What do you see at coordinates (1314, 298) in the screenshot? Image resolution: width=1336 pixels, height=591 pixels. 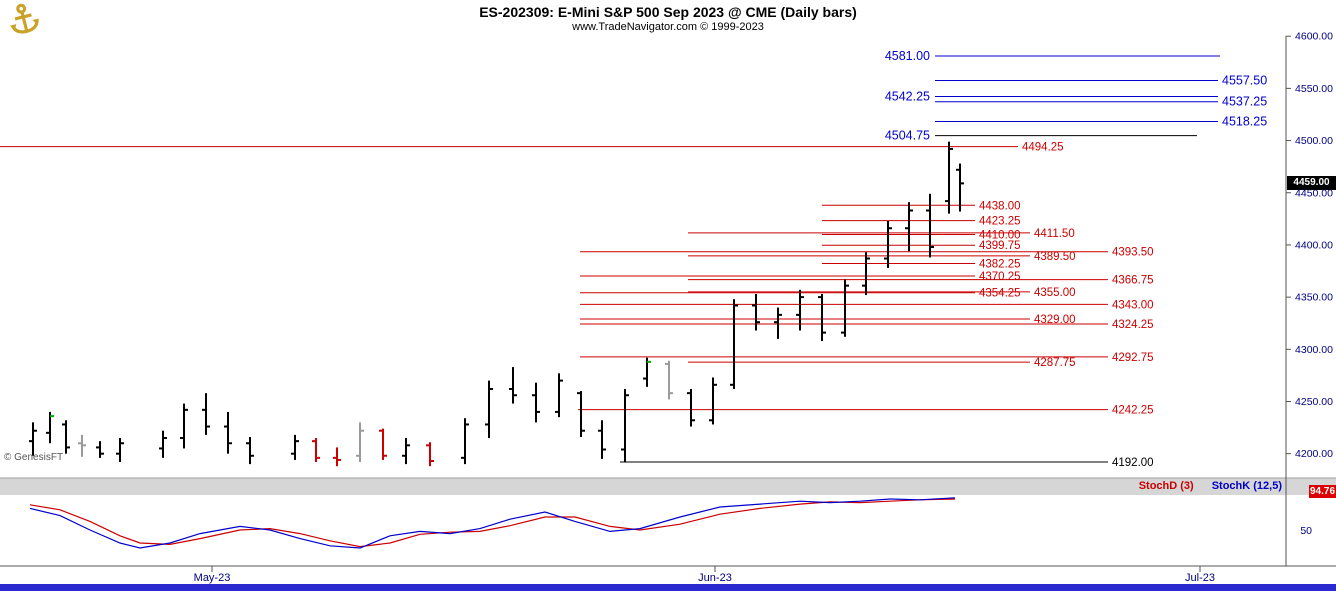 I see `price-axis-tick-label: 4350.00` at bounding box center [1314, 298].